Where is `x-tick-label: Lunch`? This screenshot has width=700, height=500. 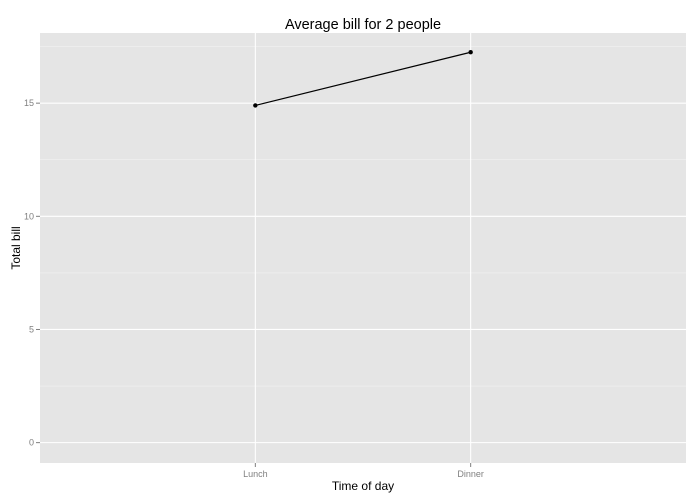
x-tick-label: Lunch is located at coordinates (255, 474).